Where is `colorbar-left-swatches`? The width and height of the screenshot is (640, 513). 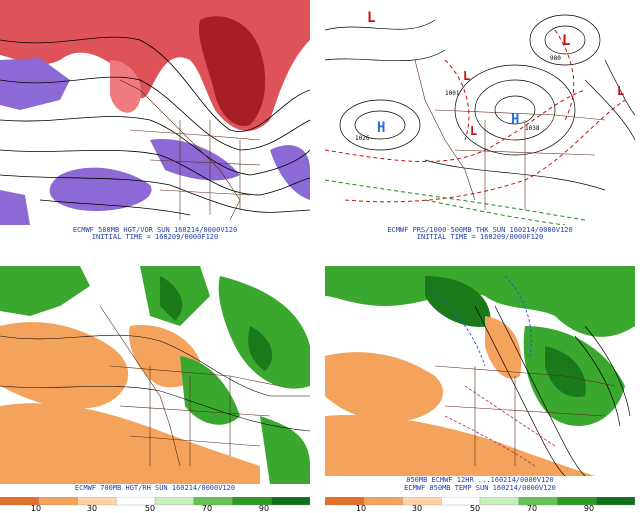 colorbar-left-swatches is located at coordinates (155, 501).